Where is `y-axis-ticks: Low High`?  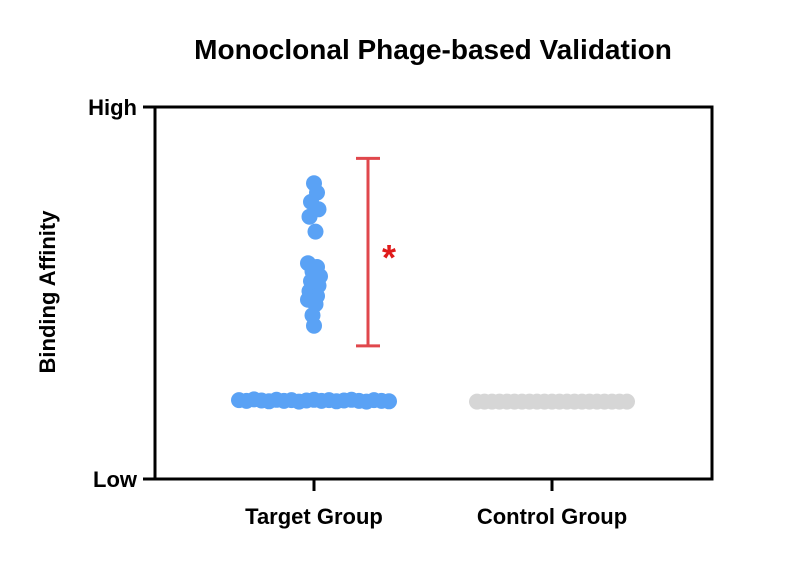
y-axis-ticks: Low High is located at coordinates (121, 293).